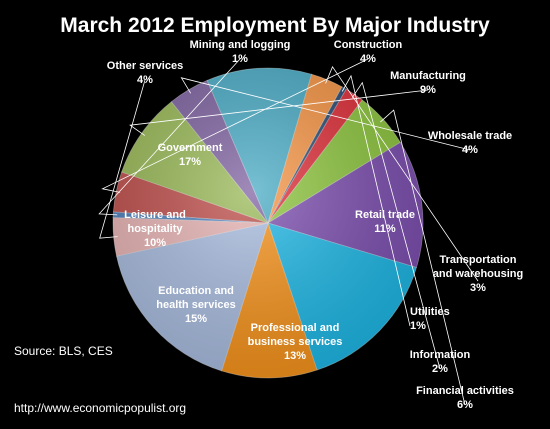 The image size is (550, 429). Describe the element at coordinates (385, 222) in the screenshot. I see `slice-label: Retail trade 11%` at that location.